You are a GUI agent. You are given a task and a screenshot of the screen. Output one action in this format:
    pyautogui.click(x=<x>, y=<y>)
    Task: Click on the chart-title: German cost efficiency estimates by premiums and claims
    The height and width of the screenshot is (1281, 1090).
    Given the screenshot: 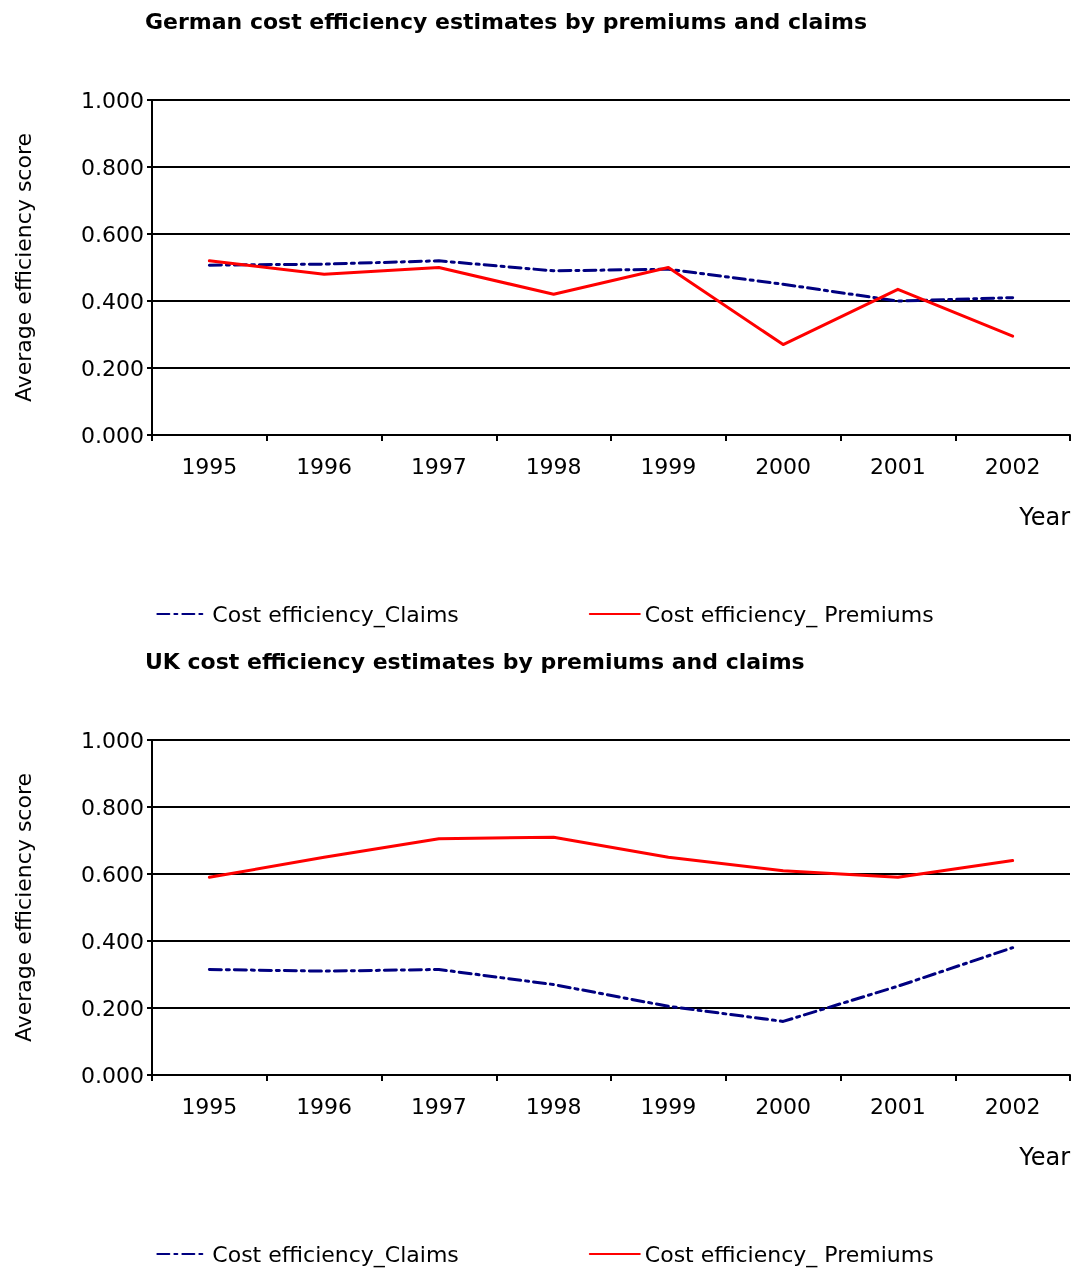 What is the action you would take?
    pyautogui.click(x=506, y=21)
    